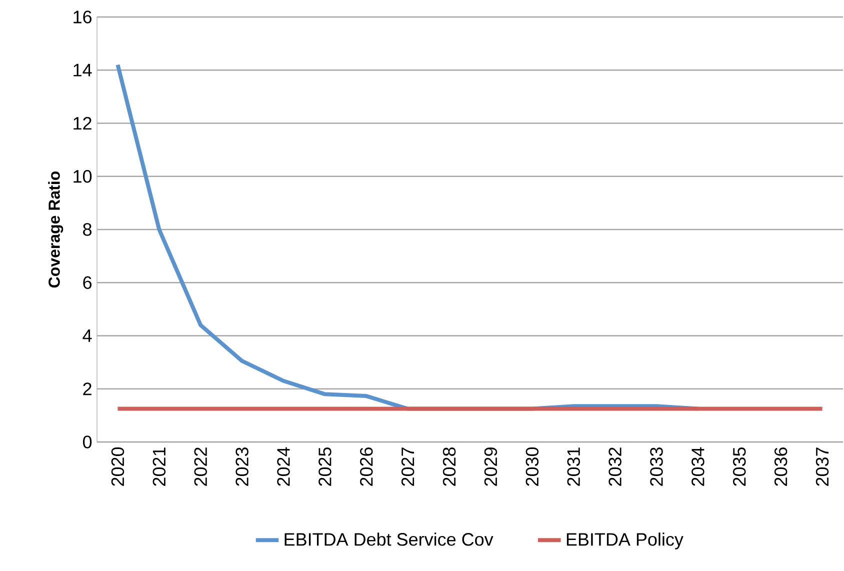 This screenshot has width=844, height=571. Describe the element at coordinates (83, 176) in the screenshot. I see `y-tick-label: 10` at that location.